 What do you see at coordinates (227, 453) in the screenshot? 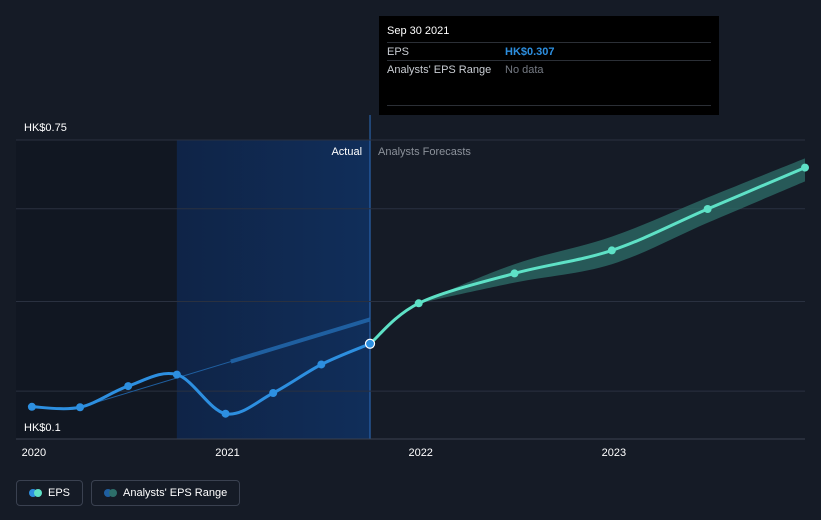
I see `x-tick-label: 2021` at bounding box center [227, 453].